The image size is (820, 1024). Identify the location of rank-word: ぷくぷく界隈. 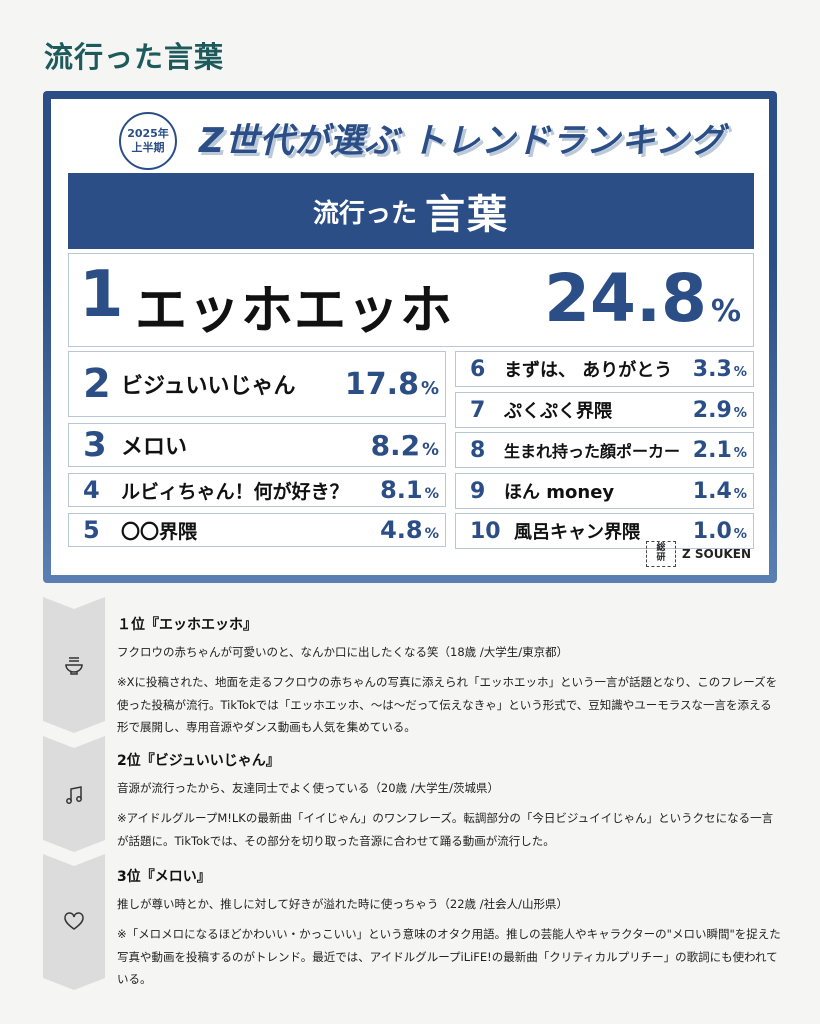
(558, 411).